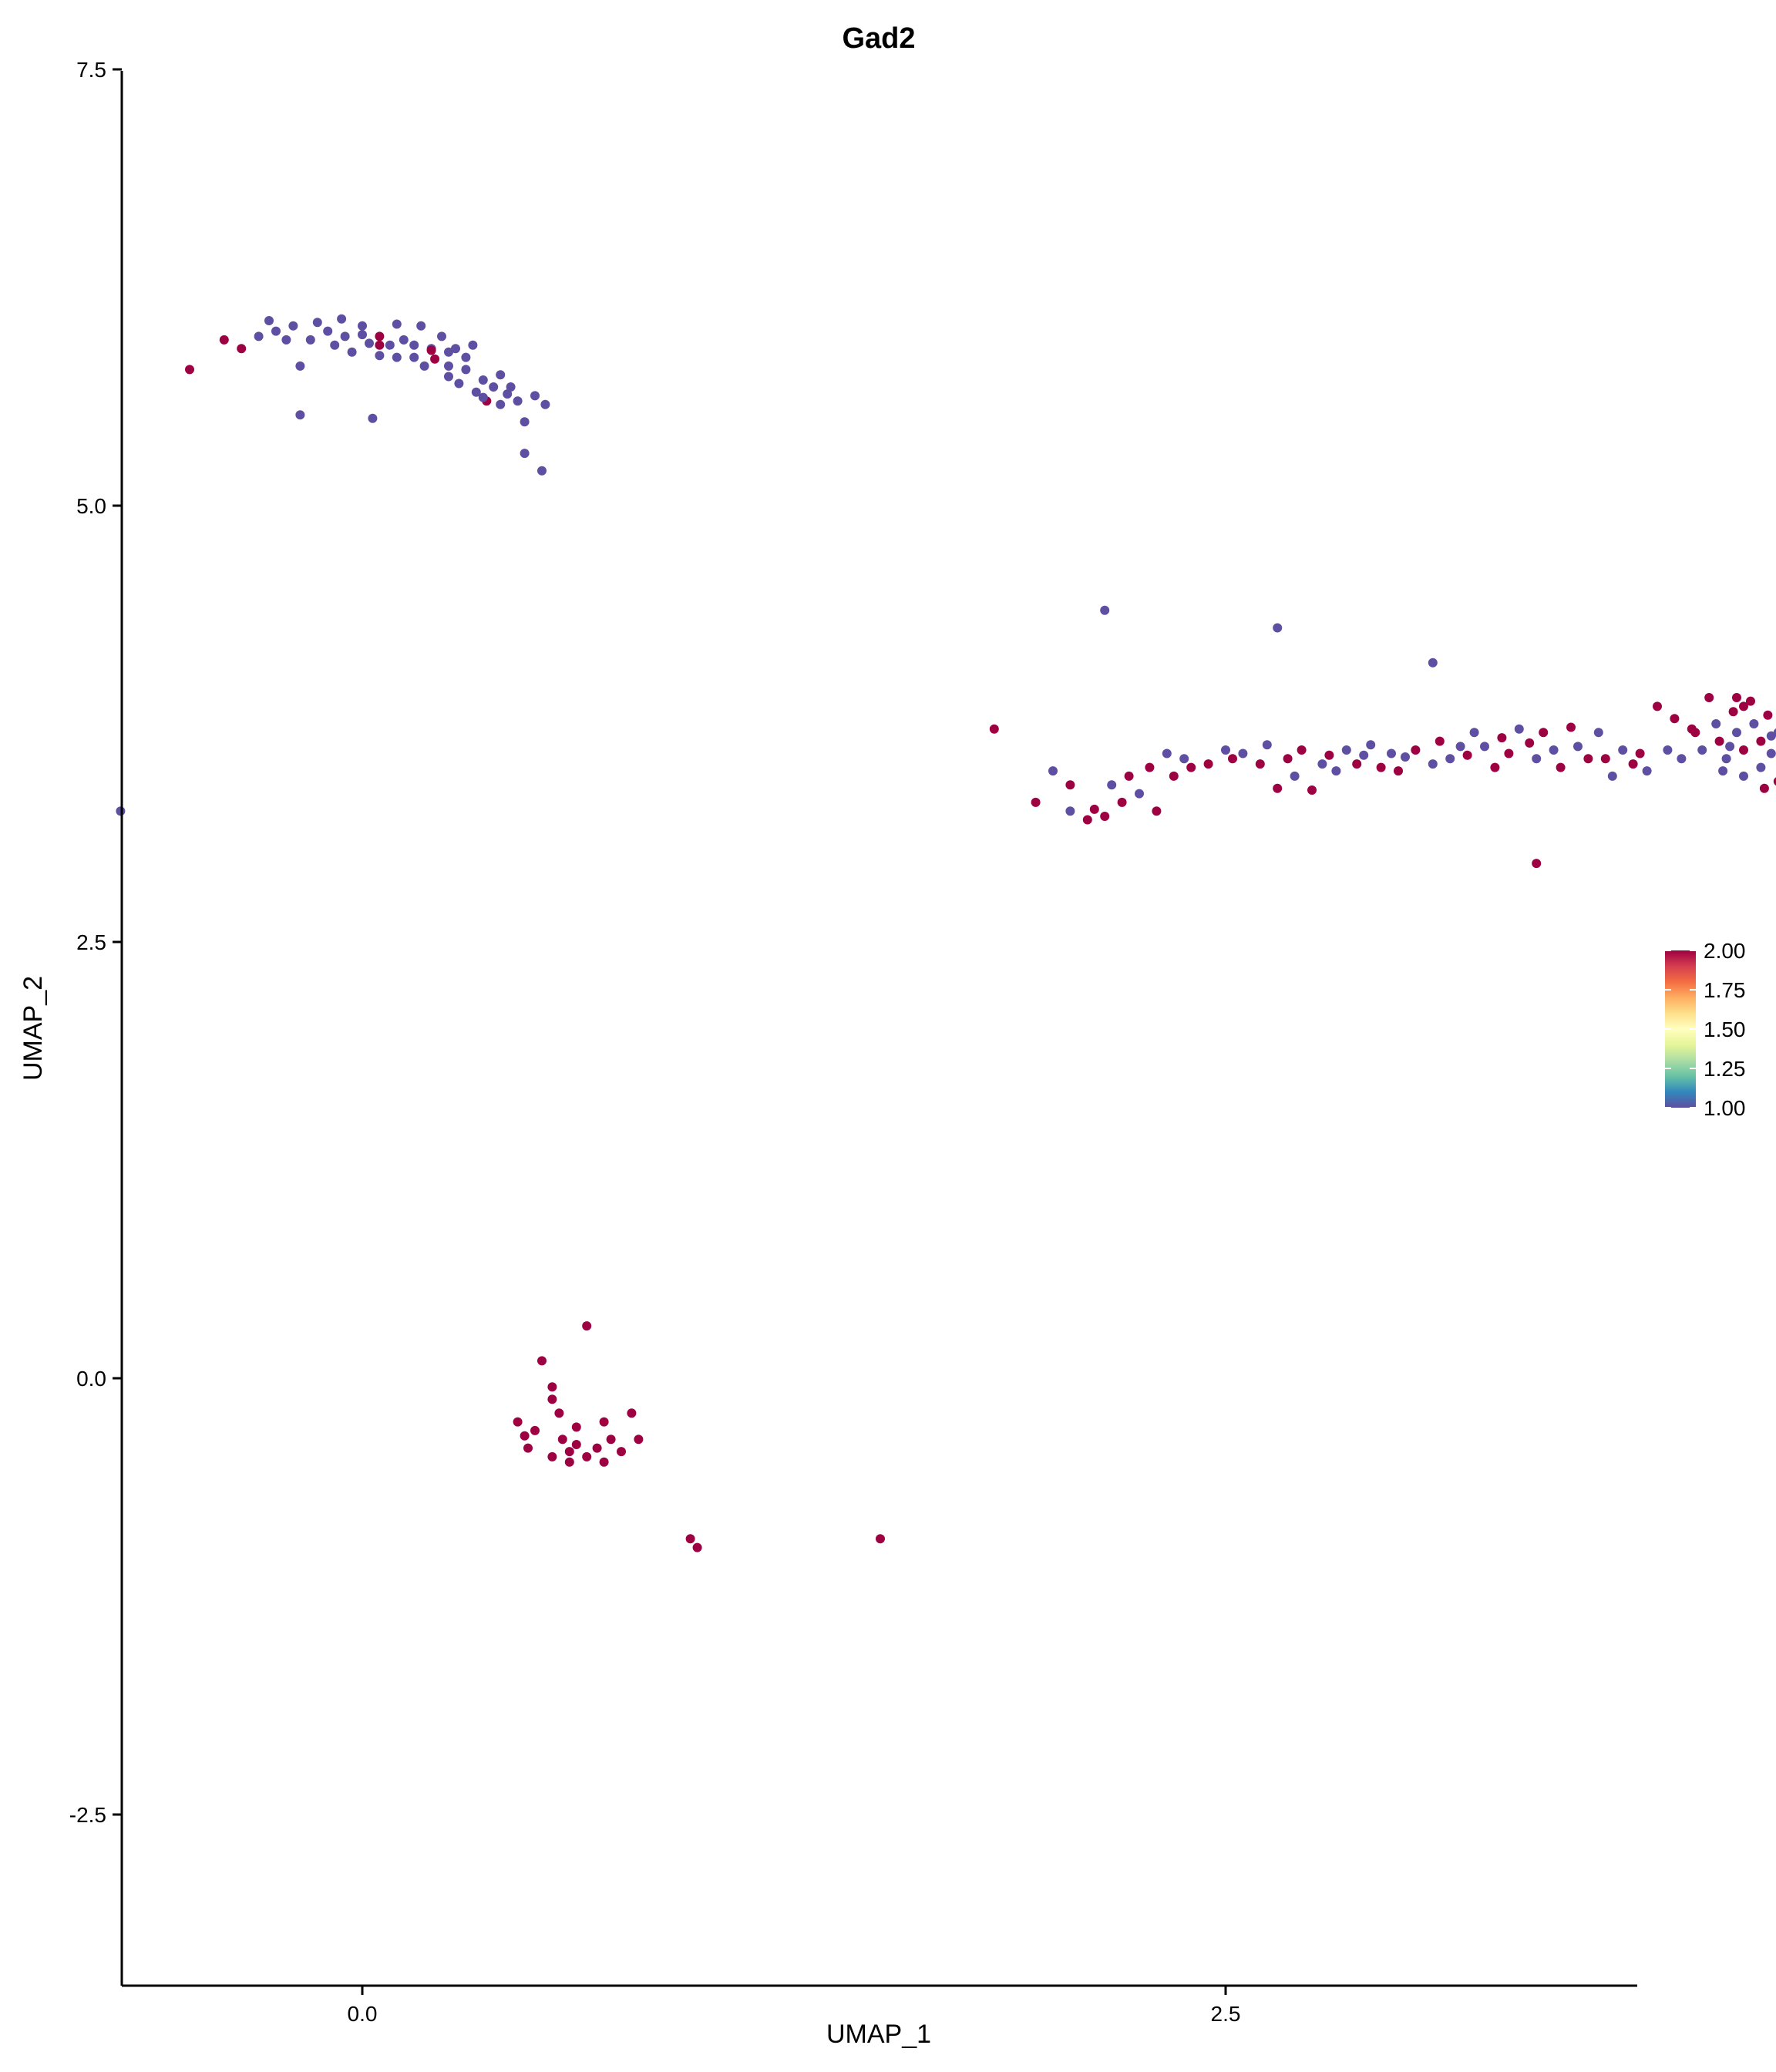 This screenshot has width=1776, height=2072. I want to click on y-tick-label: 0.0, so click(91, 1379).